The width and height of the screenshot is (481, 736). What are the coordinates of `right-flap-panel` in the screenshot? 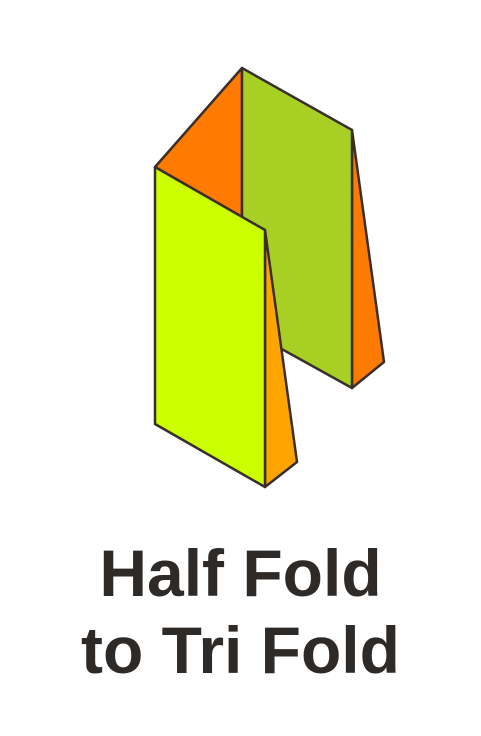 It's located at (368, 259).